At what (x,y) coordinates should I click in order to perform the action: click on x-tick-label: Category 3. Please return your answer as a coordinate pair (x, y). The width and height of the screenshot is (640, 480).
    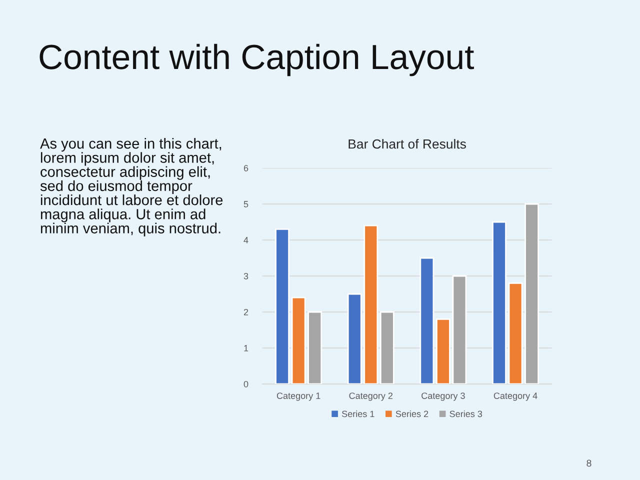
    Looking at the image, I should click on (443, 396).